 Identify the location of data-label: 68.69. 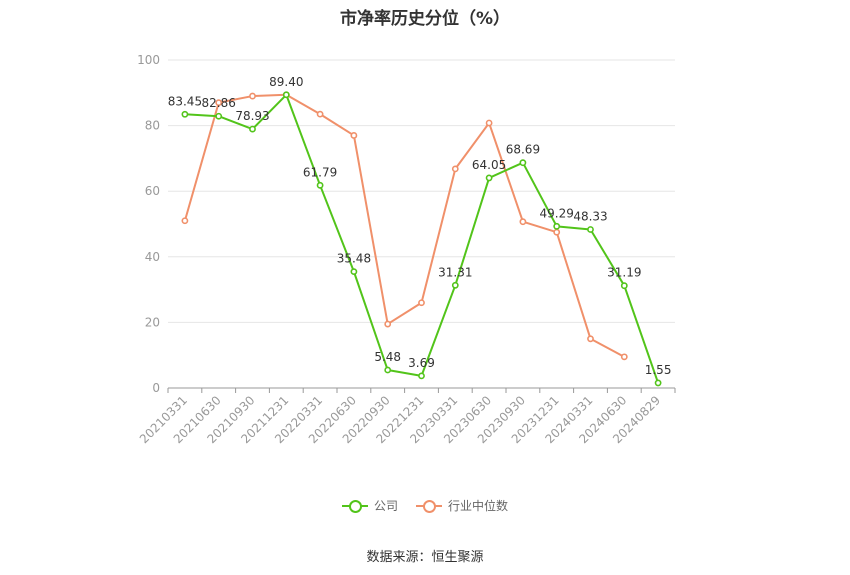
(523, 150).